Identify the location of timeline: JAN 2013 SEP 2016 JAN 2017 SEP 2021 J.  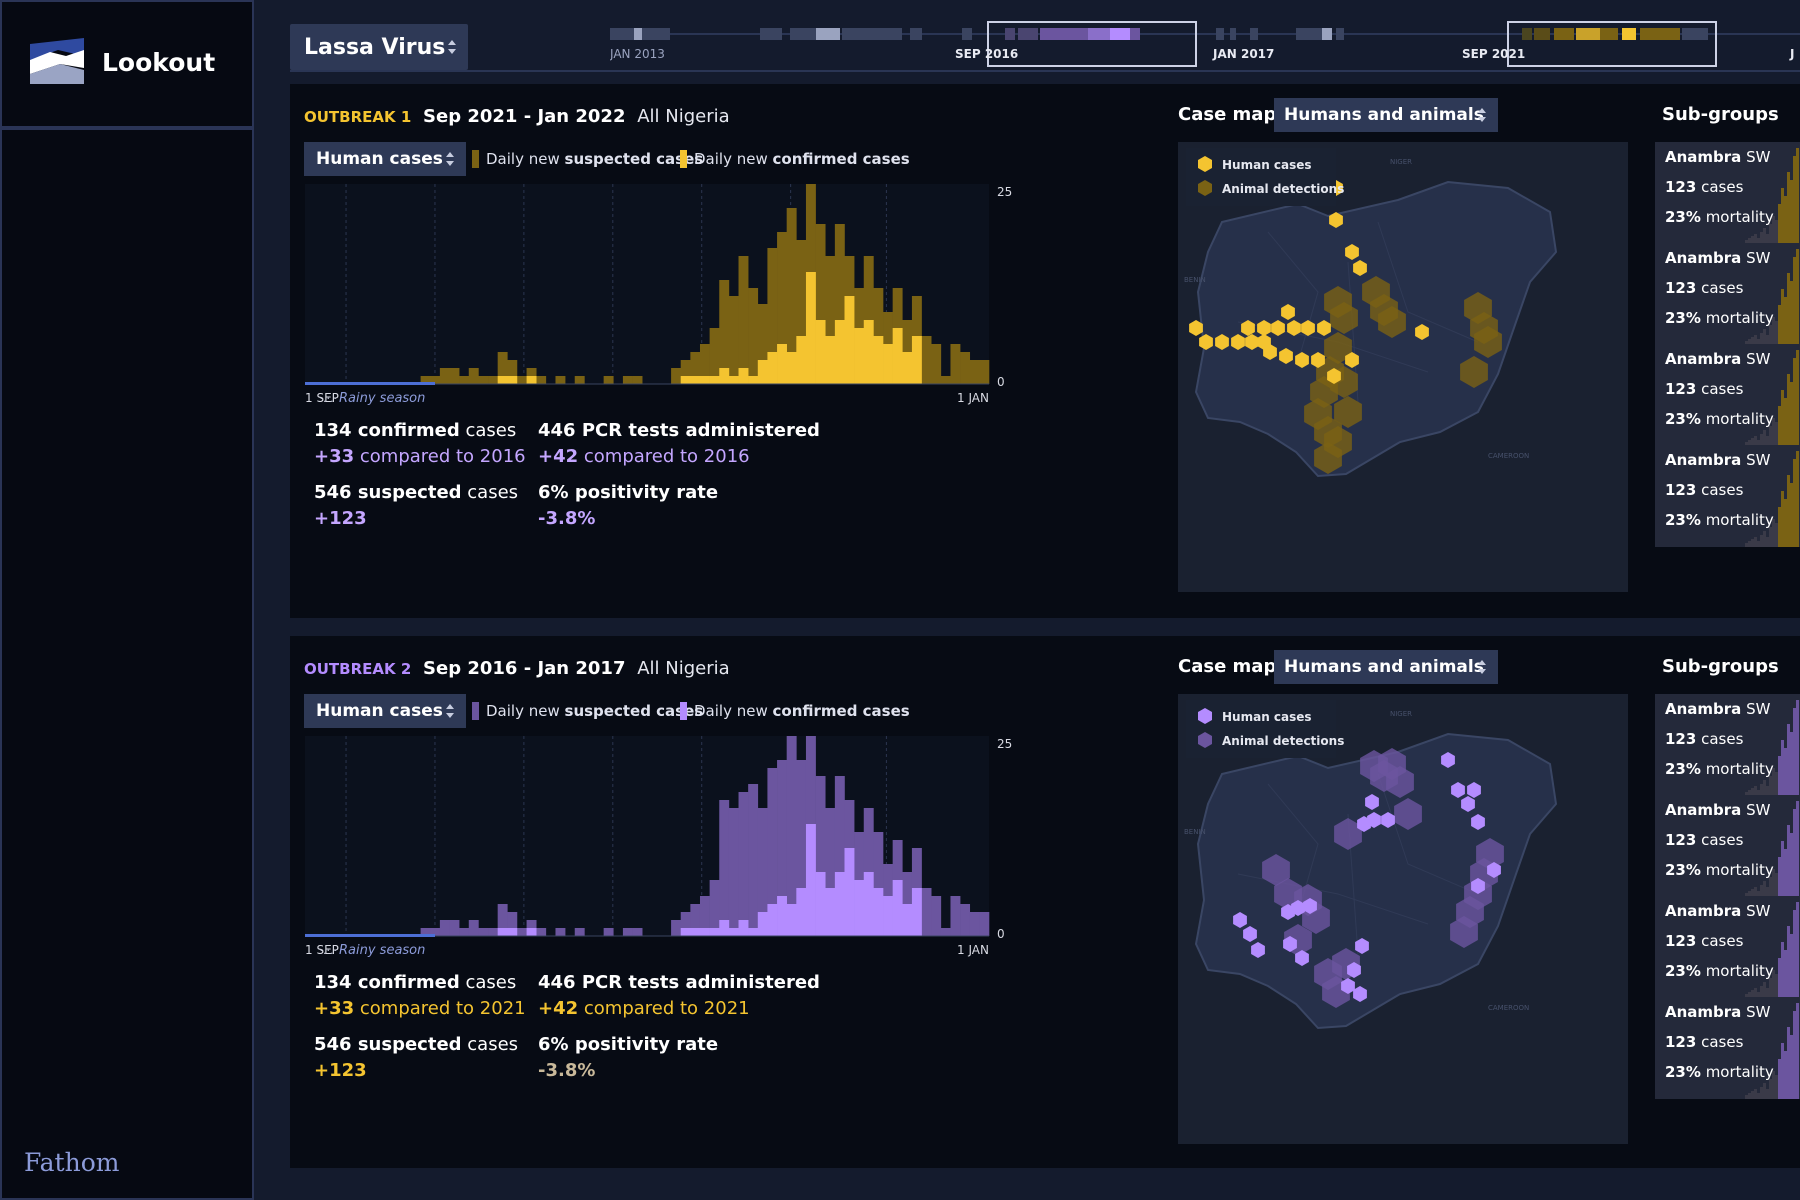
(1205, 48).